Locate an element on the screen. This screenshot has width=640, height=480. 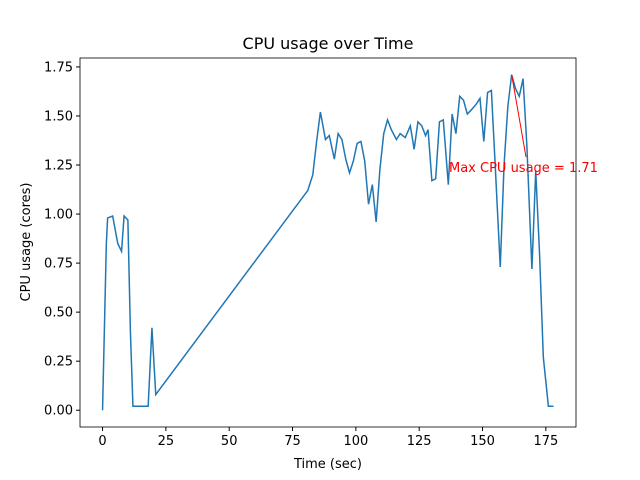
y-tick-label: 1.75 is located at coordinates (58, 67).